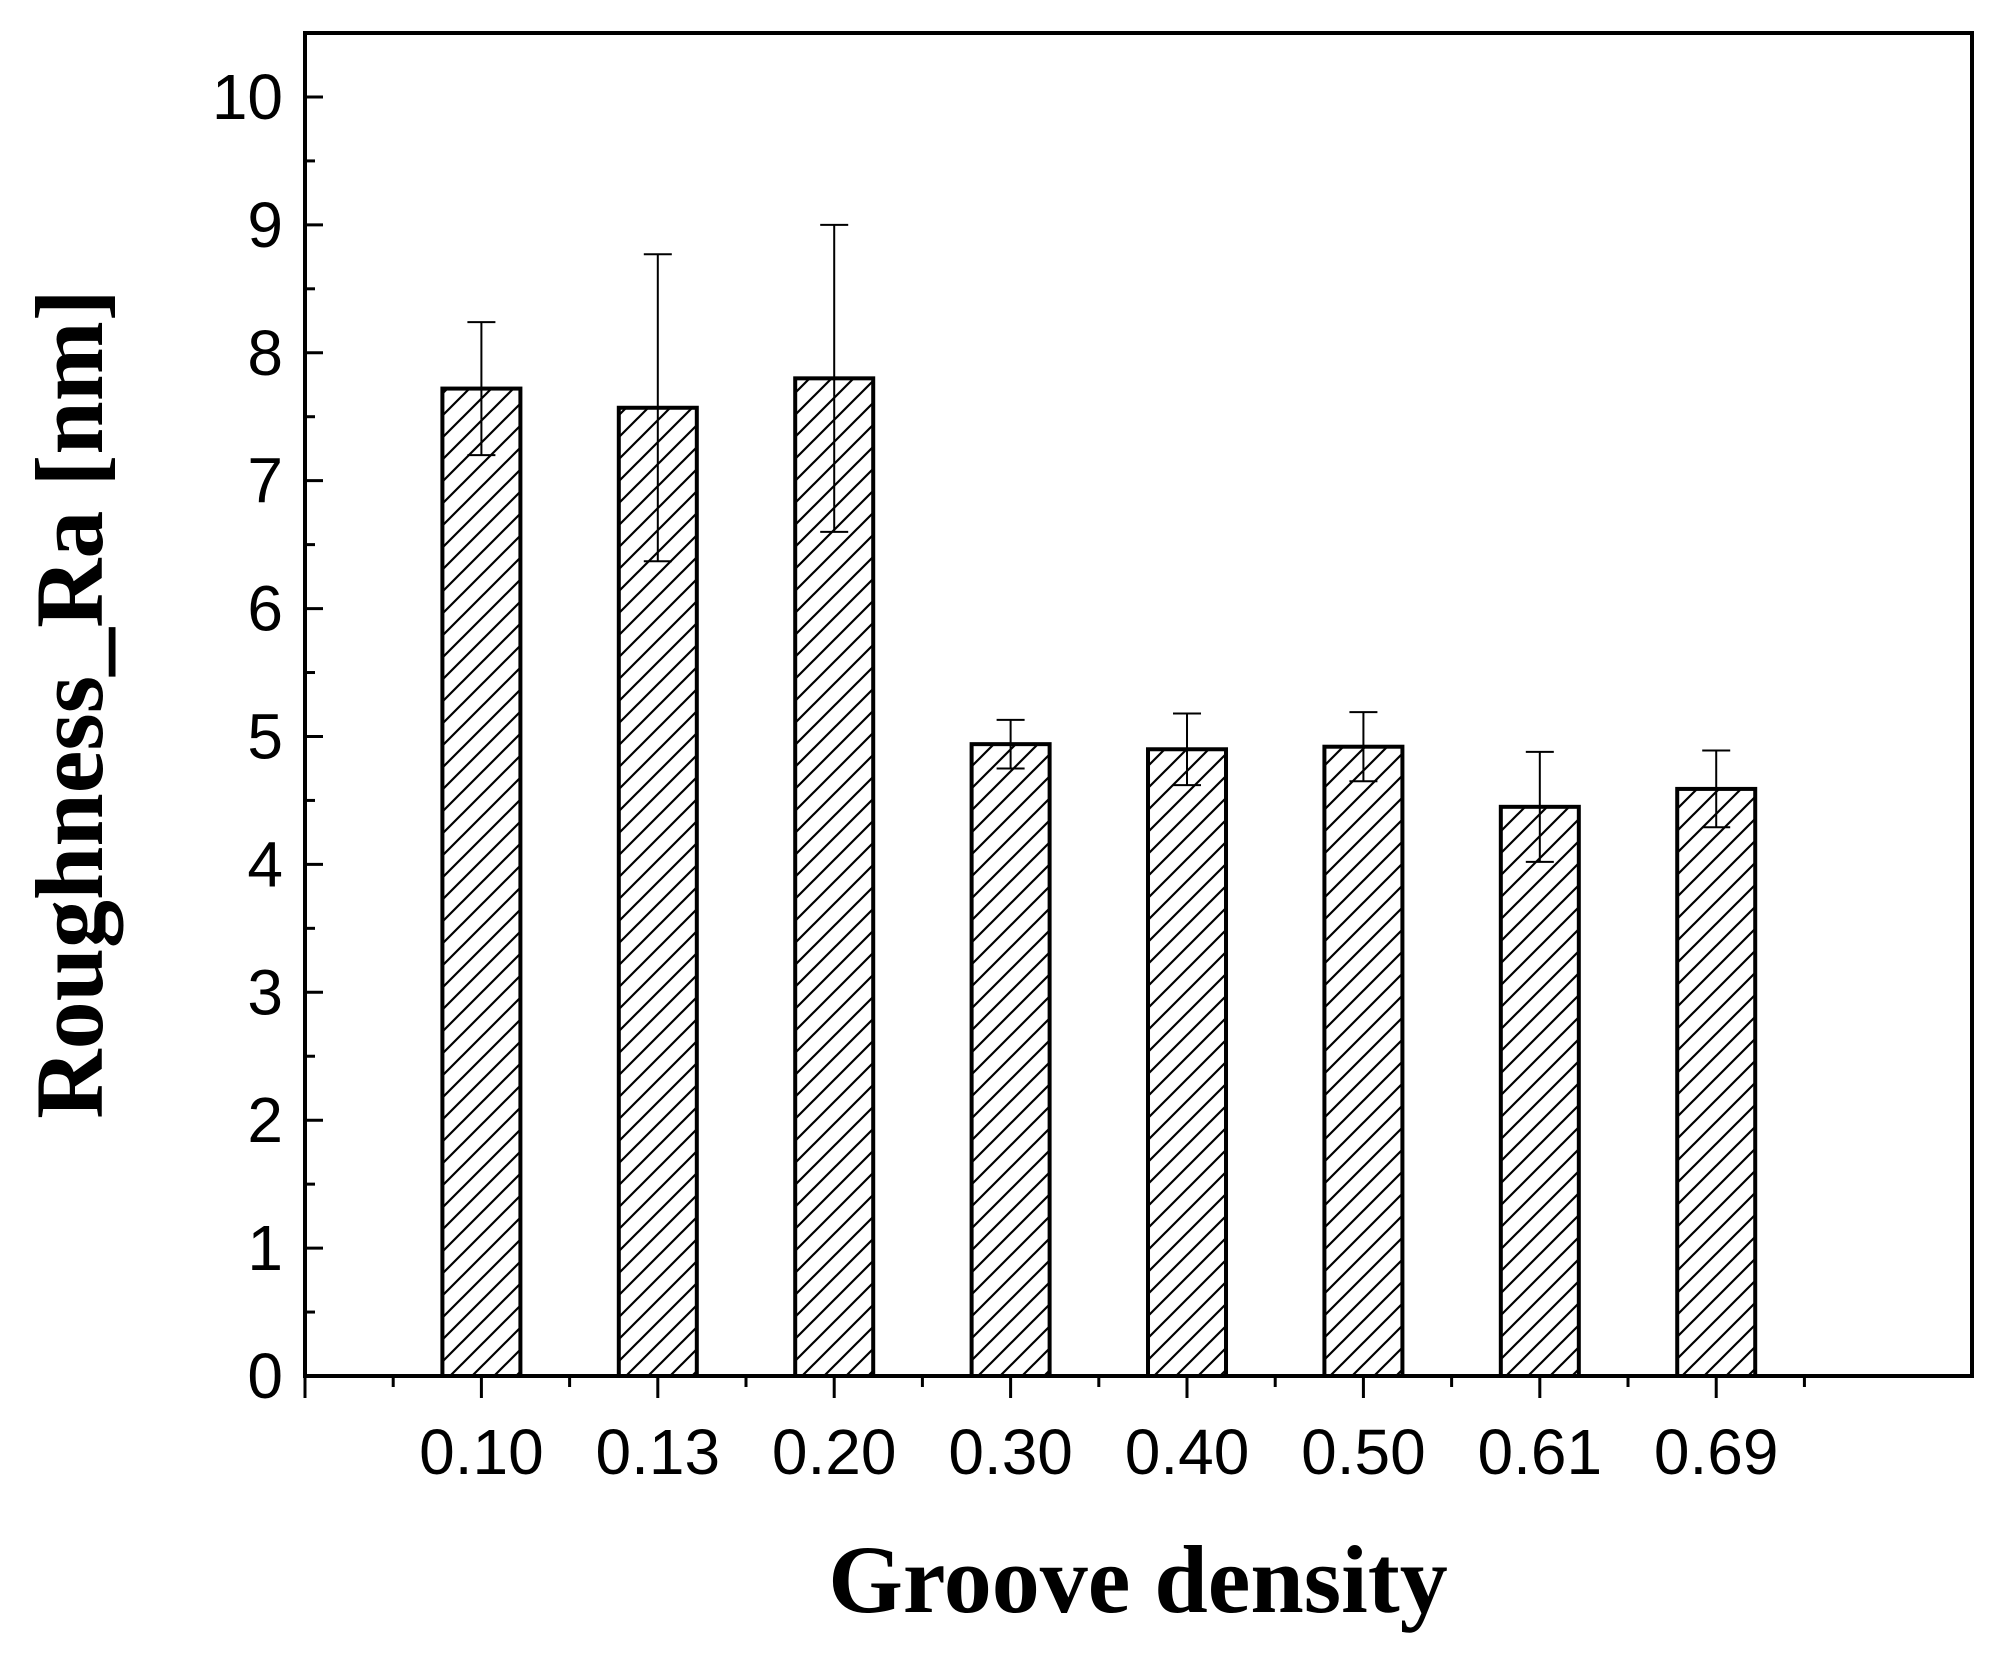 Image resolution: width=1997 pixels, height=1657 pixels. What do you see at coordinates (1363, 747) in the screenshot?
I see `error-bar-0.50` at bounding box center [1363, 747].